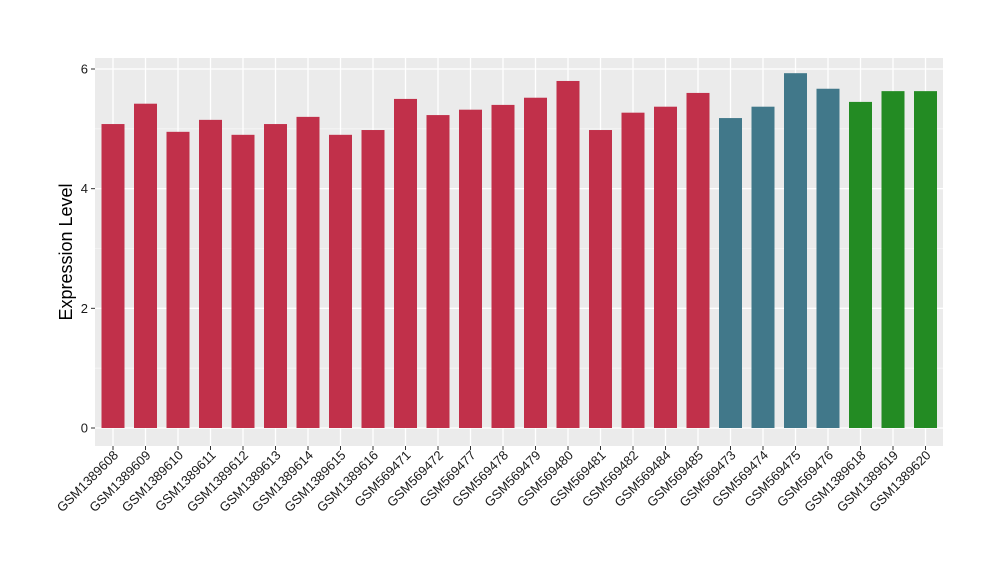 This screenshot has width=1000, height=580. Describe the element at coordinates (340, 281) in the screenshot. I see `bar-GSM1389615` at that location.